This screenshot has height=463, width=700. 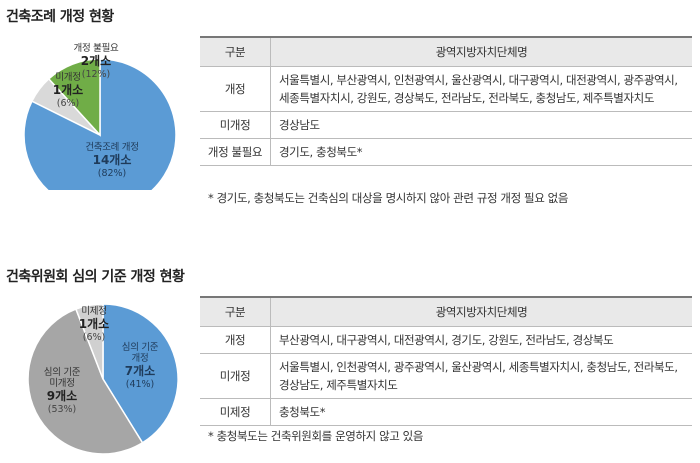 I want to click on slice-count: 9개소, so click(x=62, y=396).